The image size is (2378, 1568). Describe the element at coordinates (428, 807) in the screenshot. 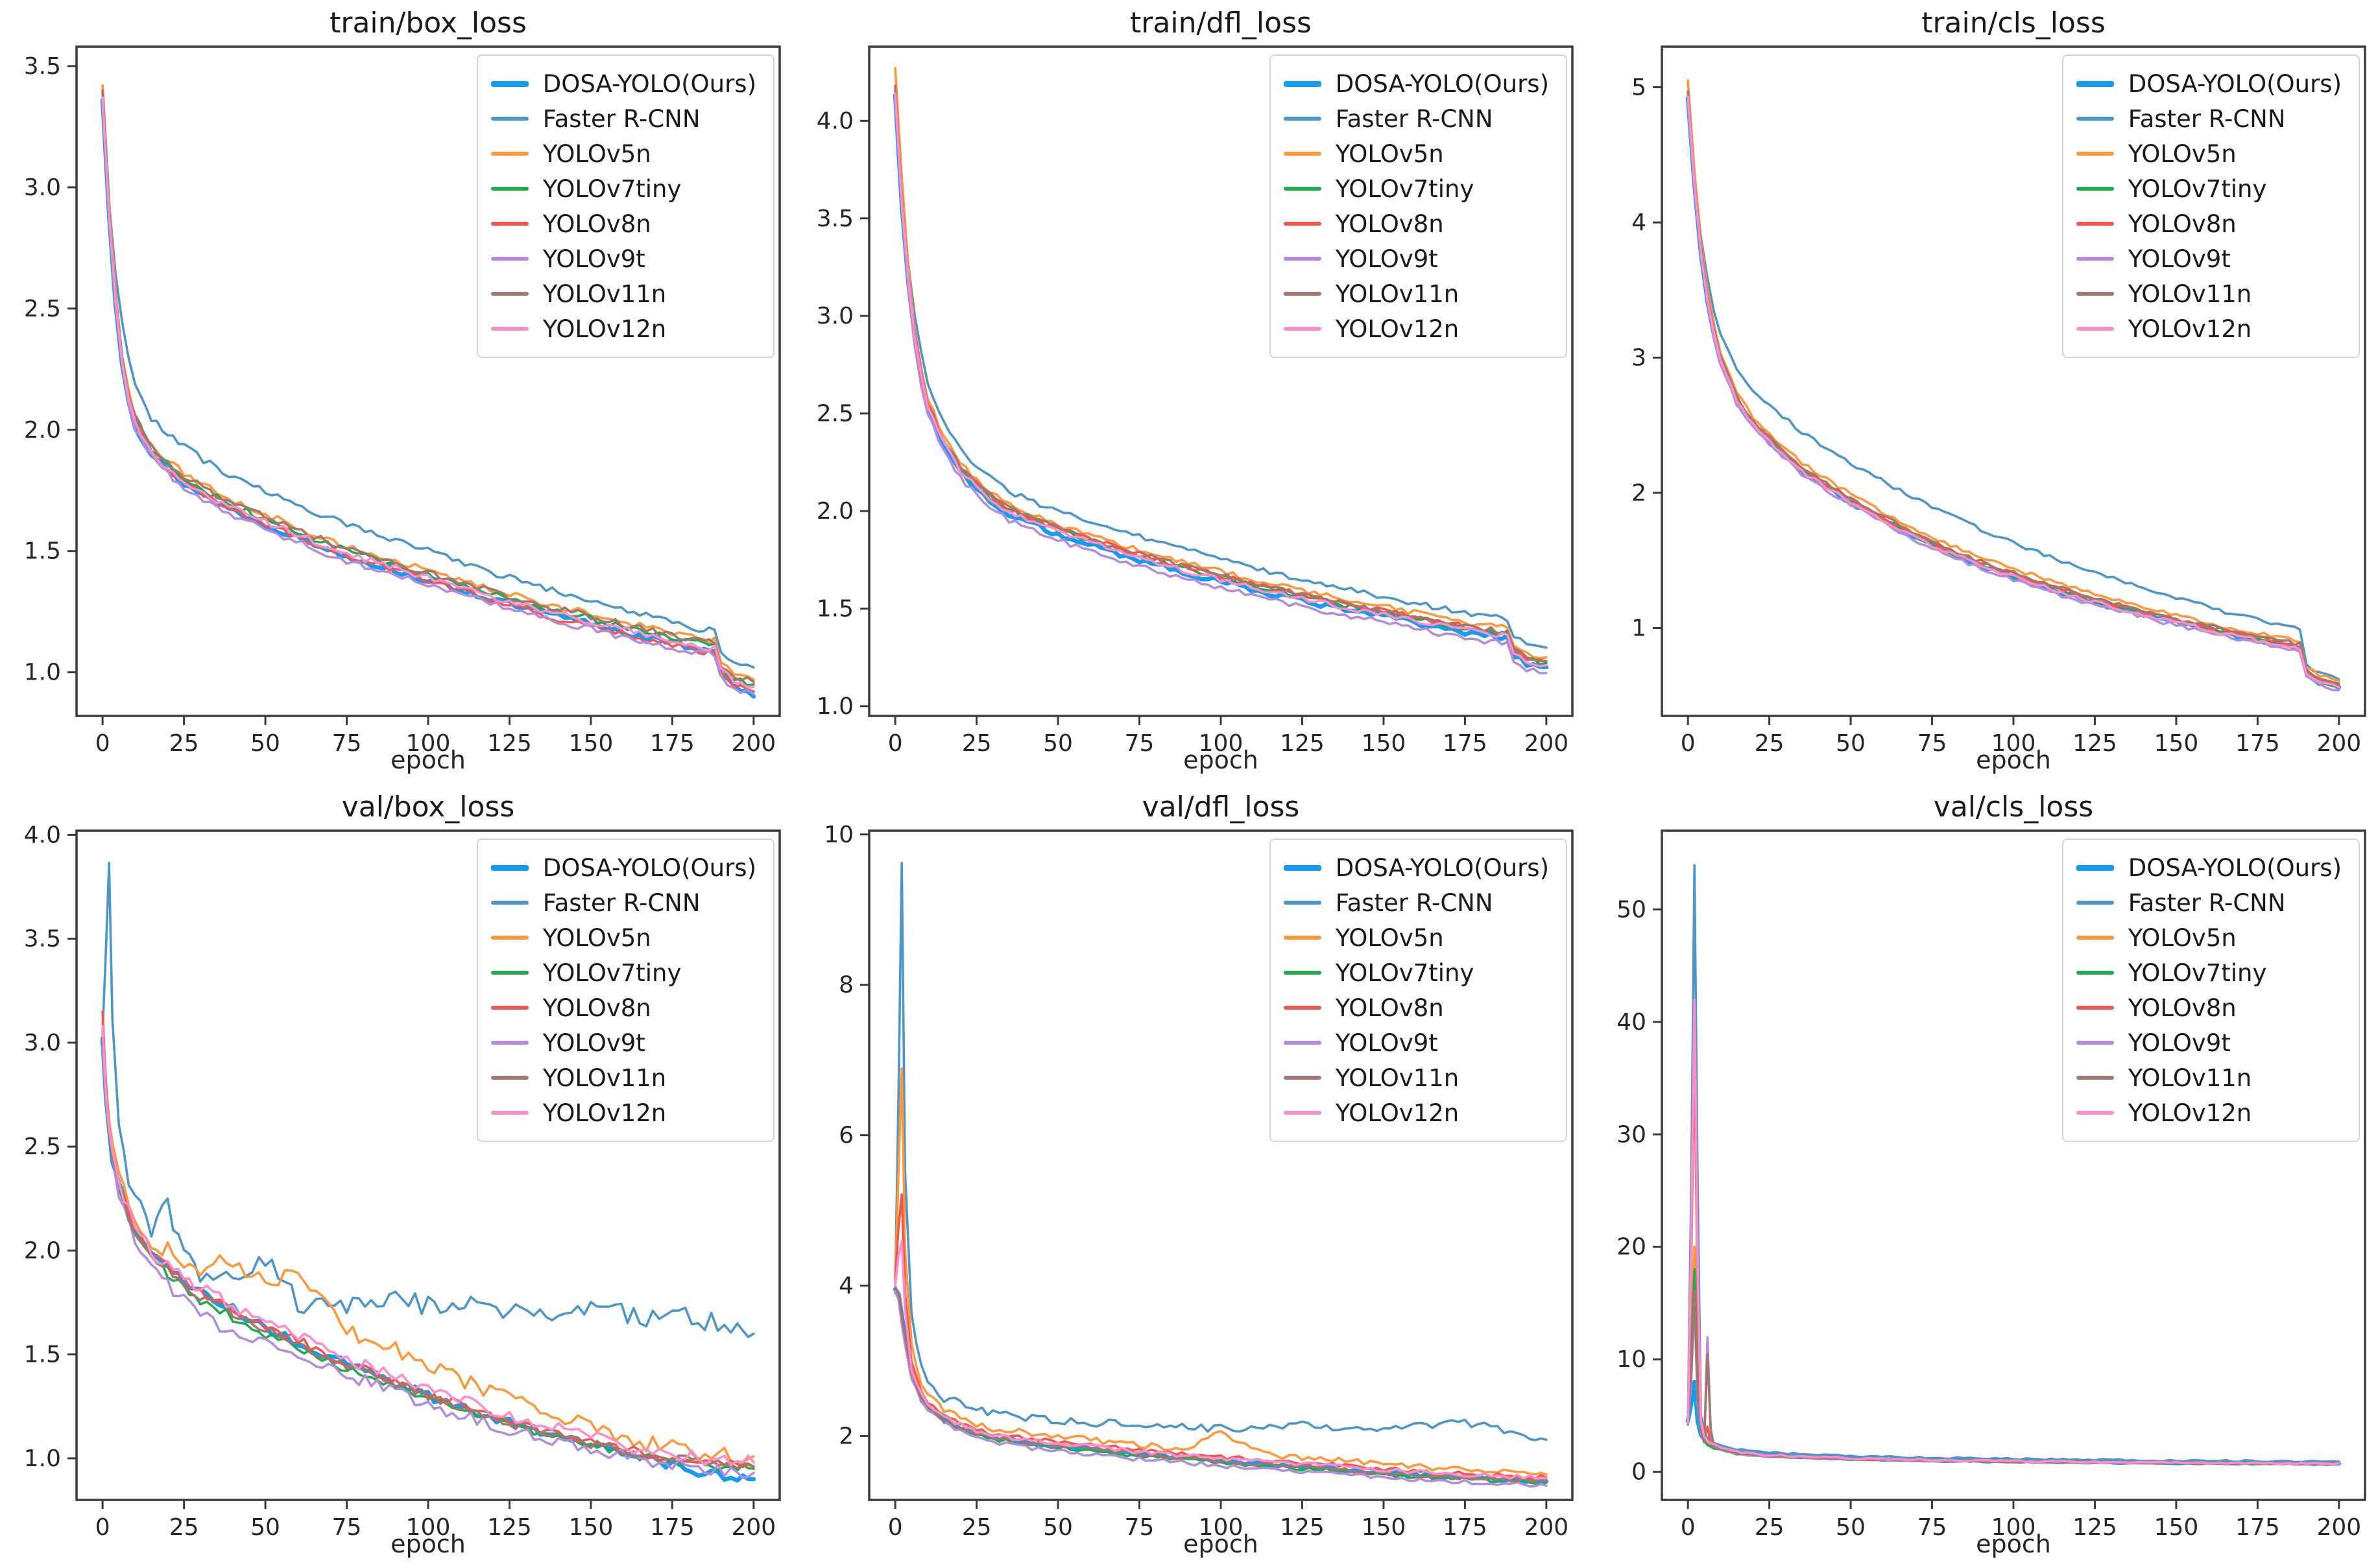

I see `chart-title: val/box_loss` at that location.